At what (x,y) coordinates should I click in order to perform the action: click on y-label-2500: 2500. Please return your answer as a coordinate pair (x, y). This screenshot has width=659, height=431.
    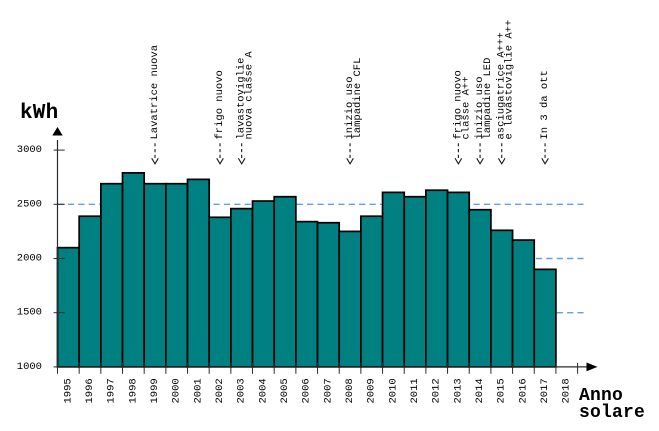
    Looking at the image, I should click on (29, 204).